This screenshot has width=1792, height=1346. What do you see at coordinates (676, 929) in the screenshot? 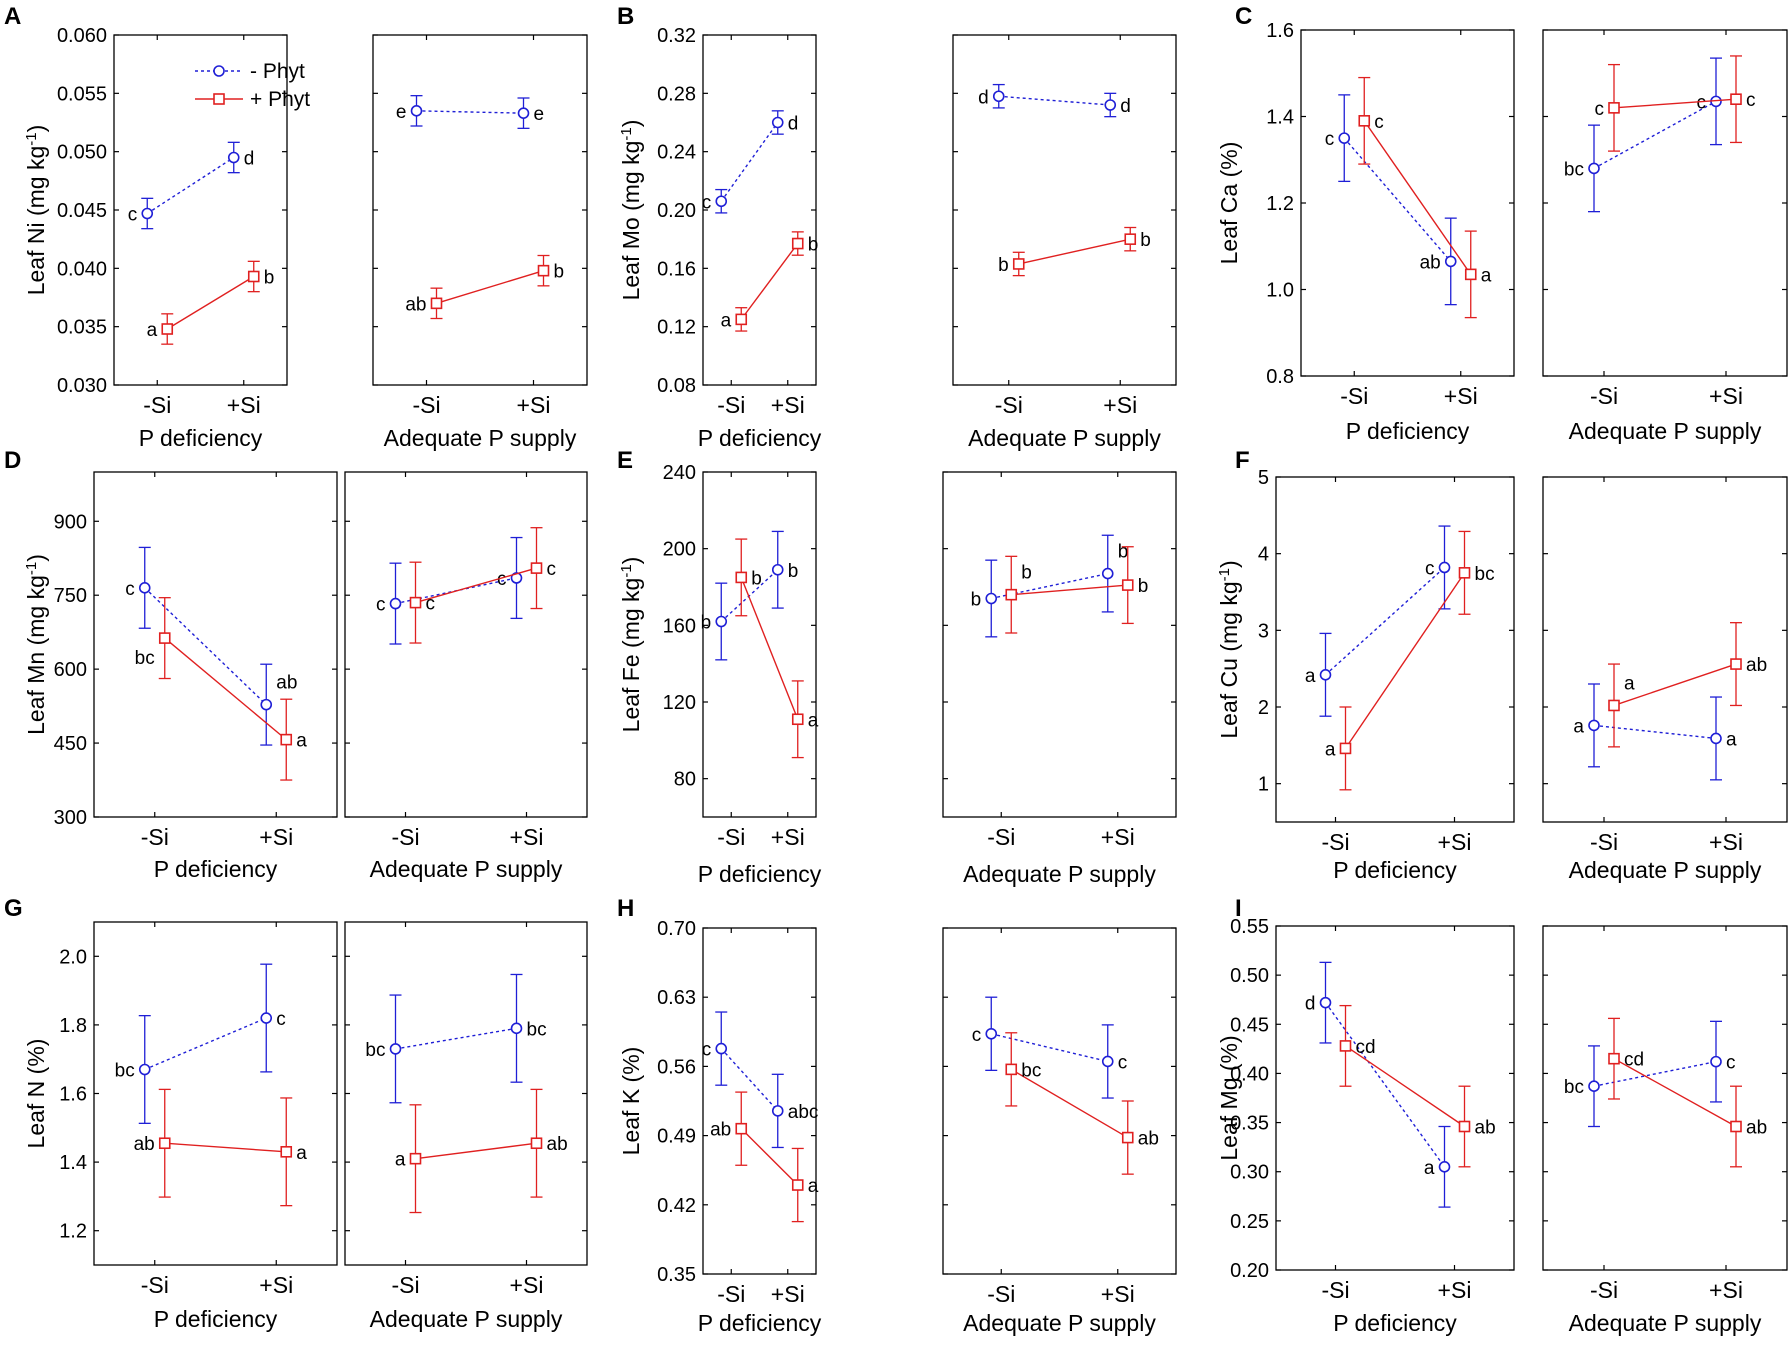
I see `y-tick-label: 0.70` at bounding box center [676, 929].